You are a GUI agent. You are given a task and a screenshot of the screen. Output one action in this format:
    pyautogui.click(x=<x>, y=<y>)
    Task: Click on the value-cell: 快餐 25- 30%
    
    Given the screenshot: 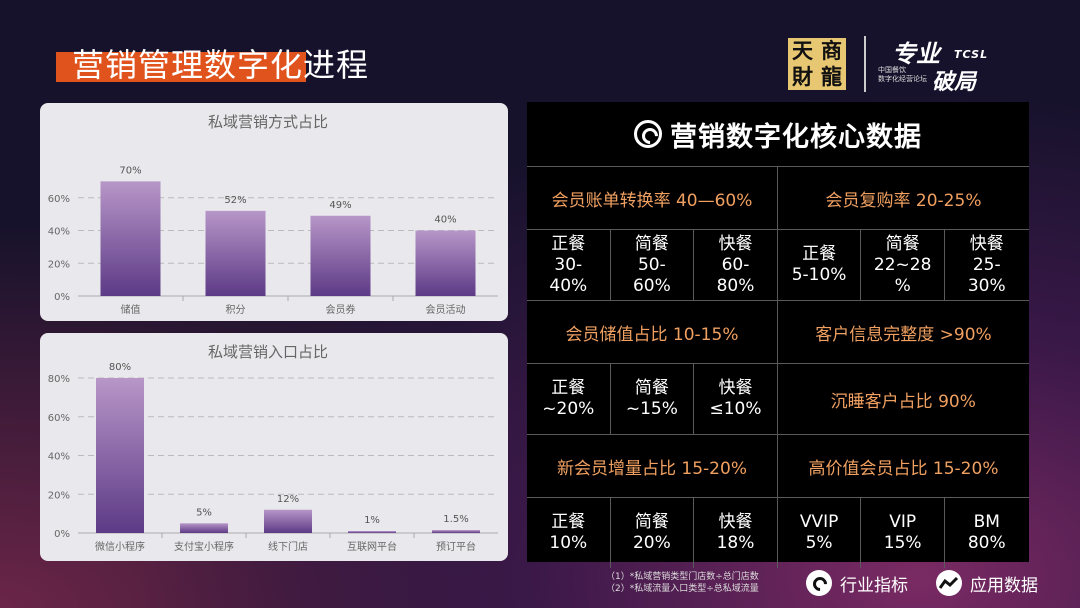 What is the action you would take?
    pyautogui.click(x=987, y=265)
    